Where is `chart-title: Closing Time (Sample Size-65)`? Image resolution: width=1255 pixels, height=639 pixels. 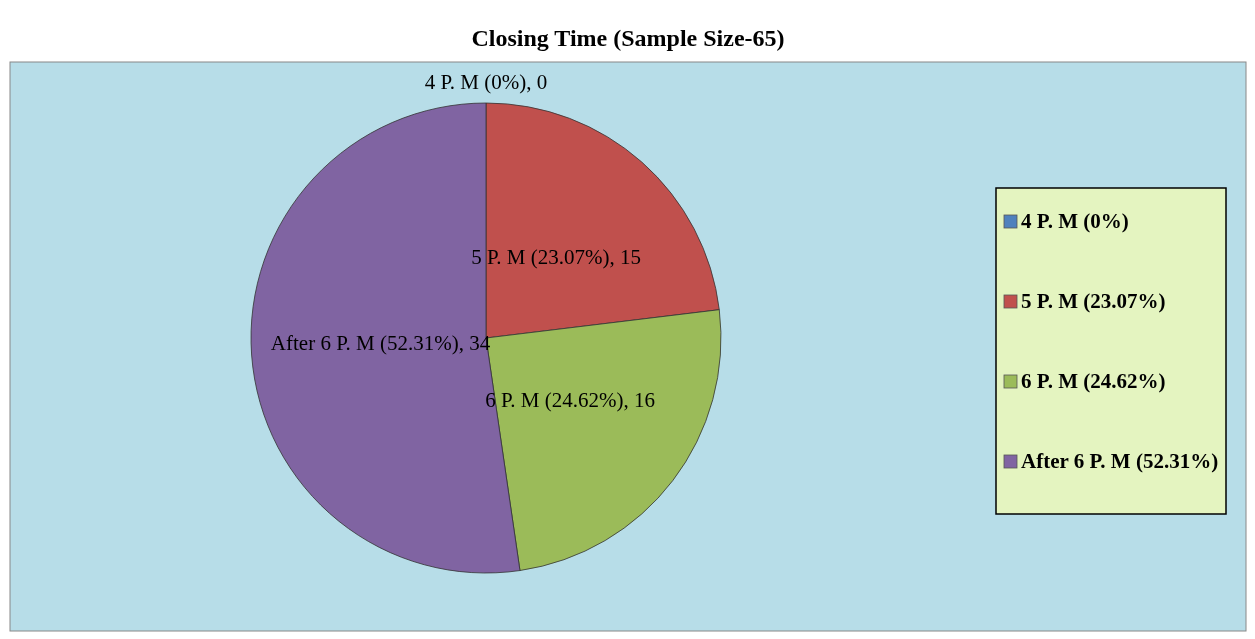
chart-title: Closing Time (Sample Size-65) is located at coordinates (628, 38).